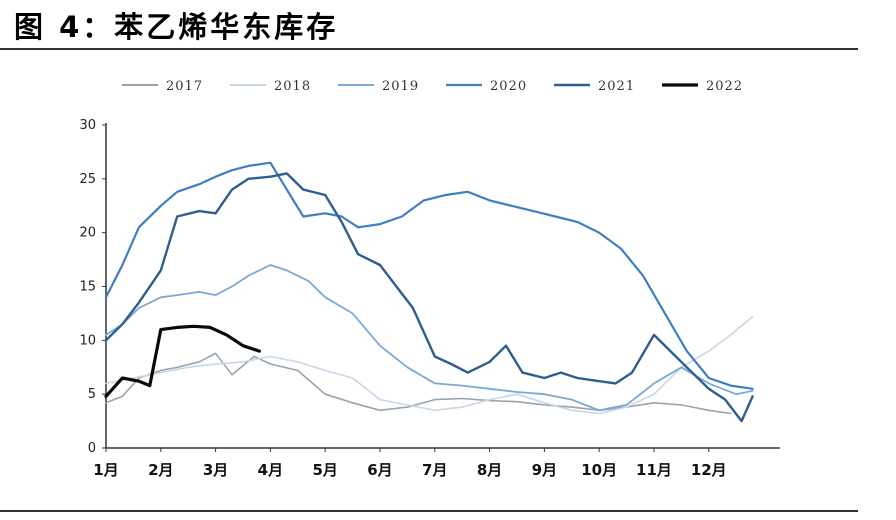 The image size is (896, 520). What do you see at coordinates (160, 470) in the screenshot?
I see `x-tick-label: 2月` at bounding box center [160, 470].